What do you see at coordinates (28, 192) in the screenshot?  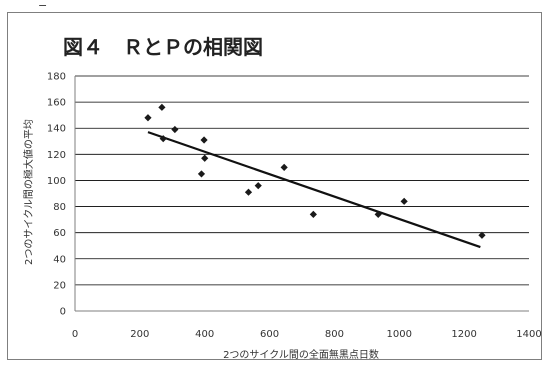 I see `y-axis-title: 2つのサイクル間の極大値の平均` at bounding box center [28, 192].